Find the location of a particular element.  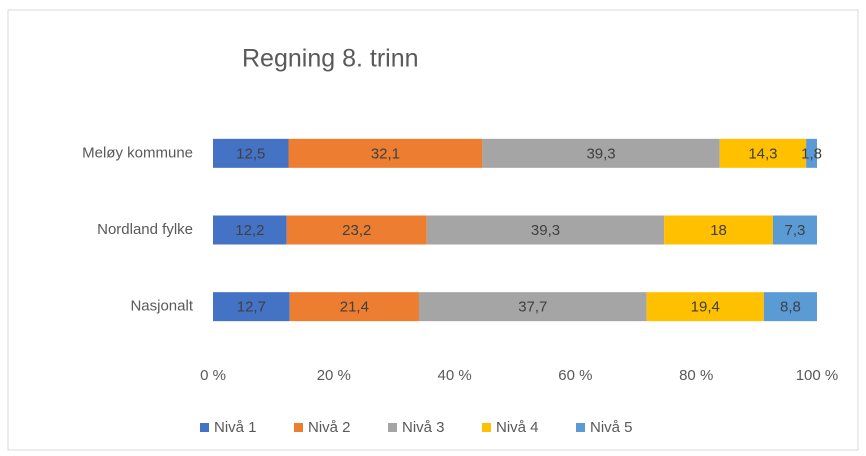

x-tick-label: 80 % is located at coordinates (696, 375).